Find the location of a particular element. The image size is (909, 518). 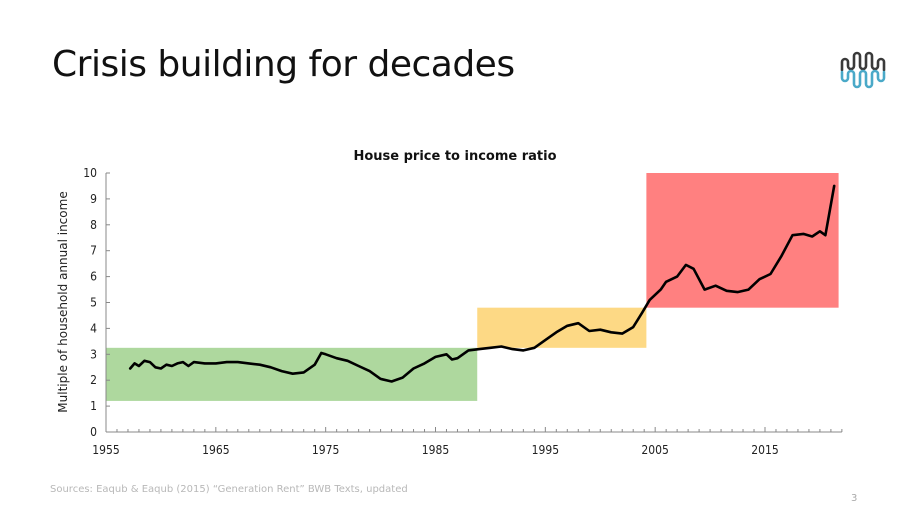

chart-title: House price to income ratio is located at coordinates (454, 156).